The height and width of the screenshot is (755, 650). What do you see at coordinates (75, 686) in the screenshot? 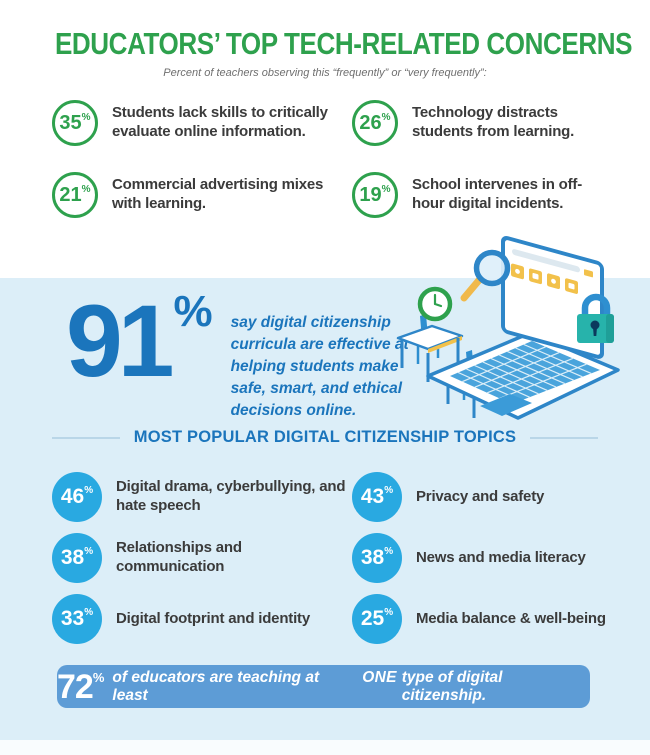
I see `percent-value: 72` at bounding box center [75, 686].